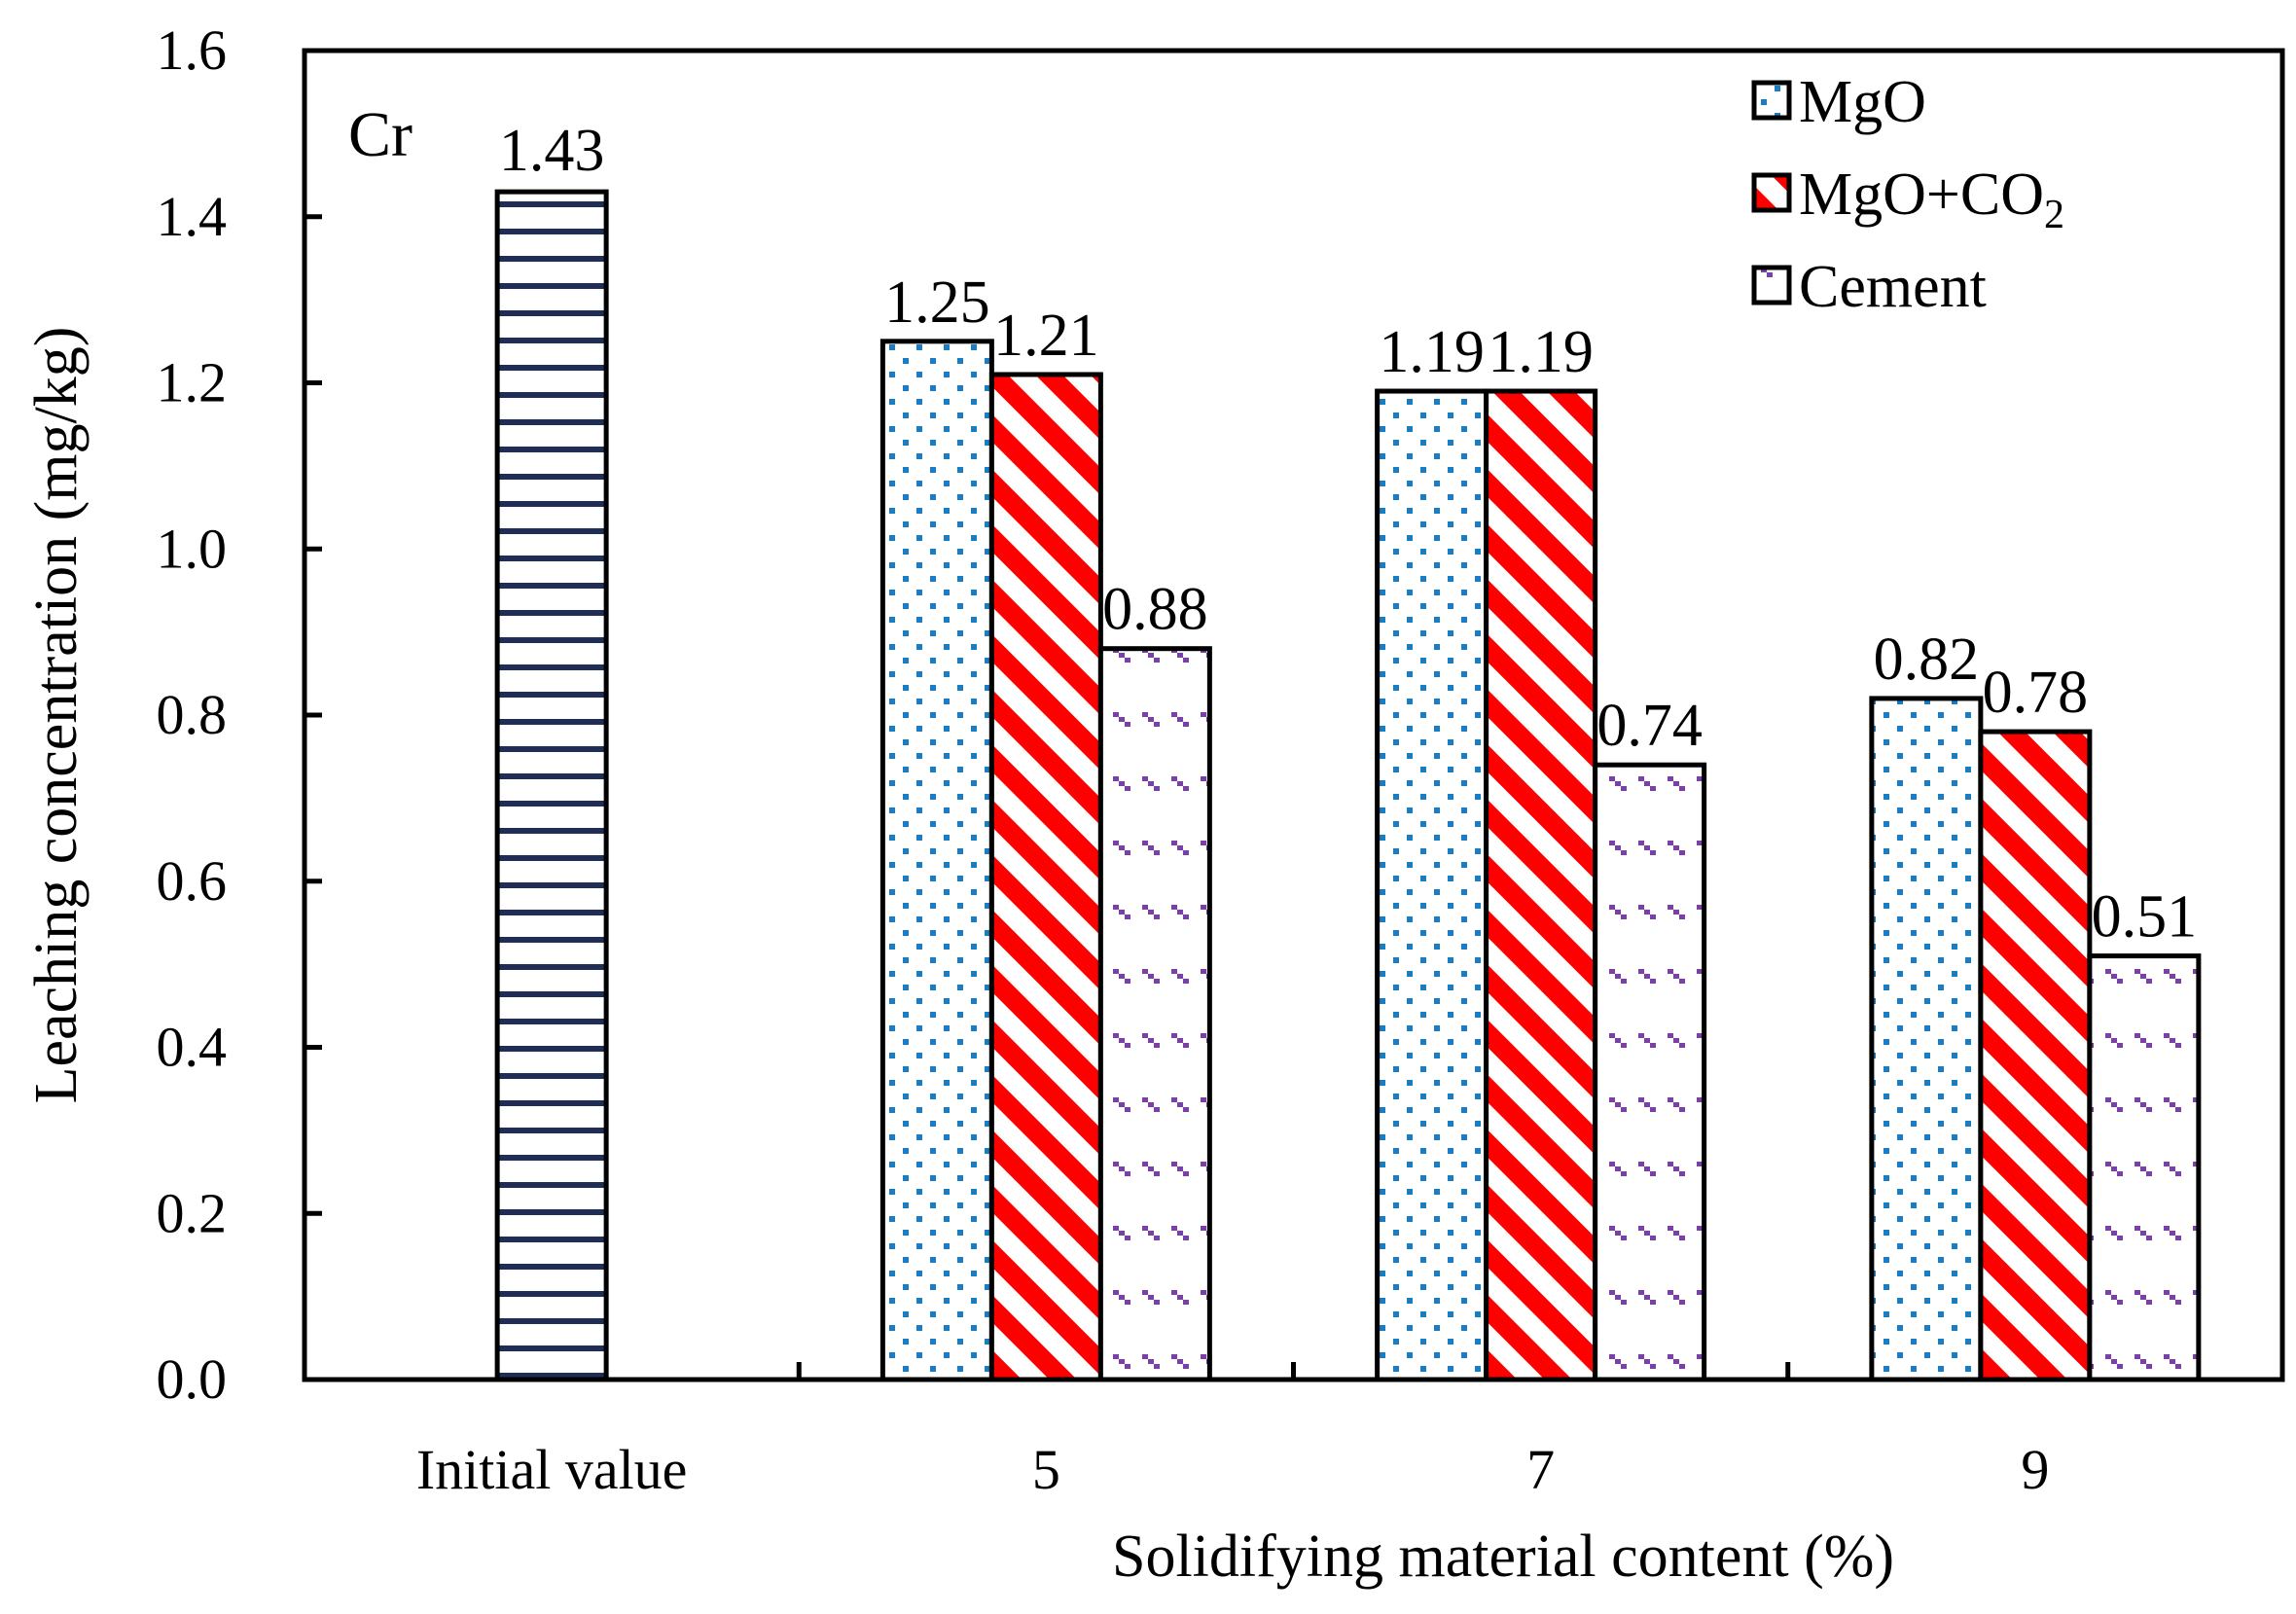  I want to click on legend-label-mgo: MgO, so click(1862, 102).